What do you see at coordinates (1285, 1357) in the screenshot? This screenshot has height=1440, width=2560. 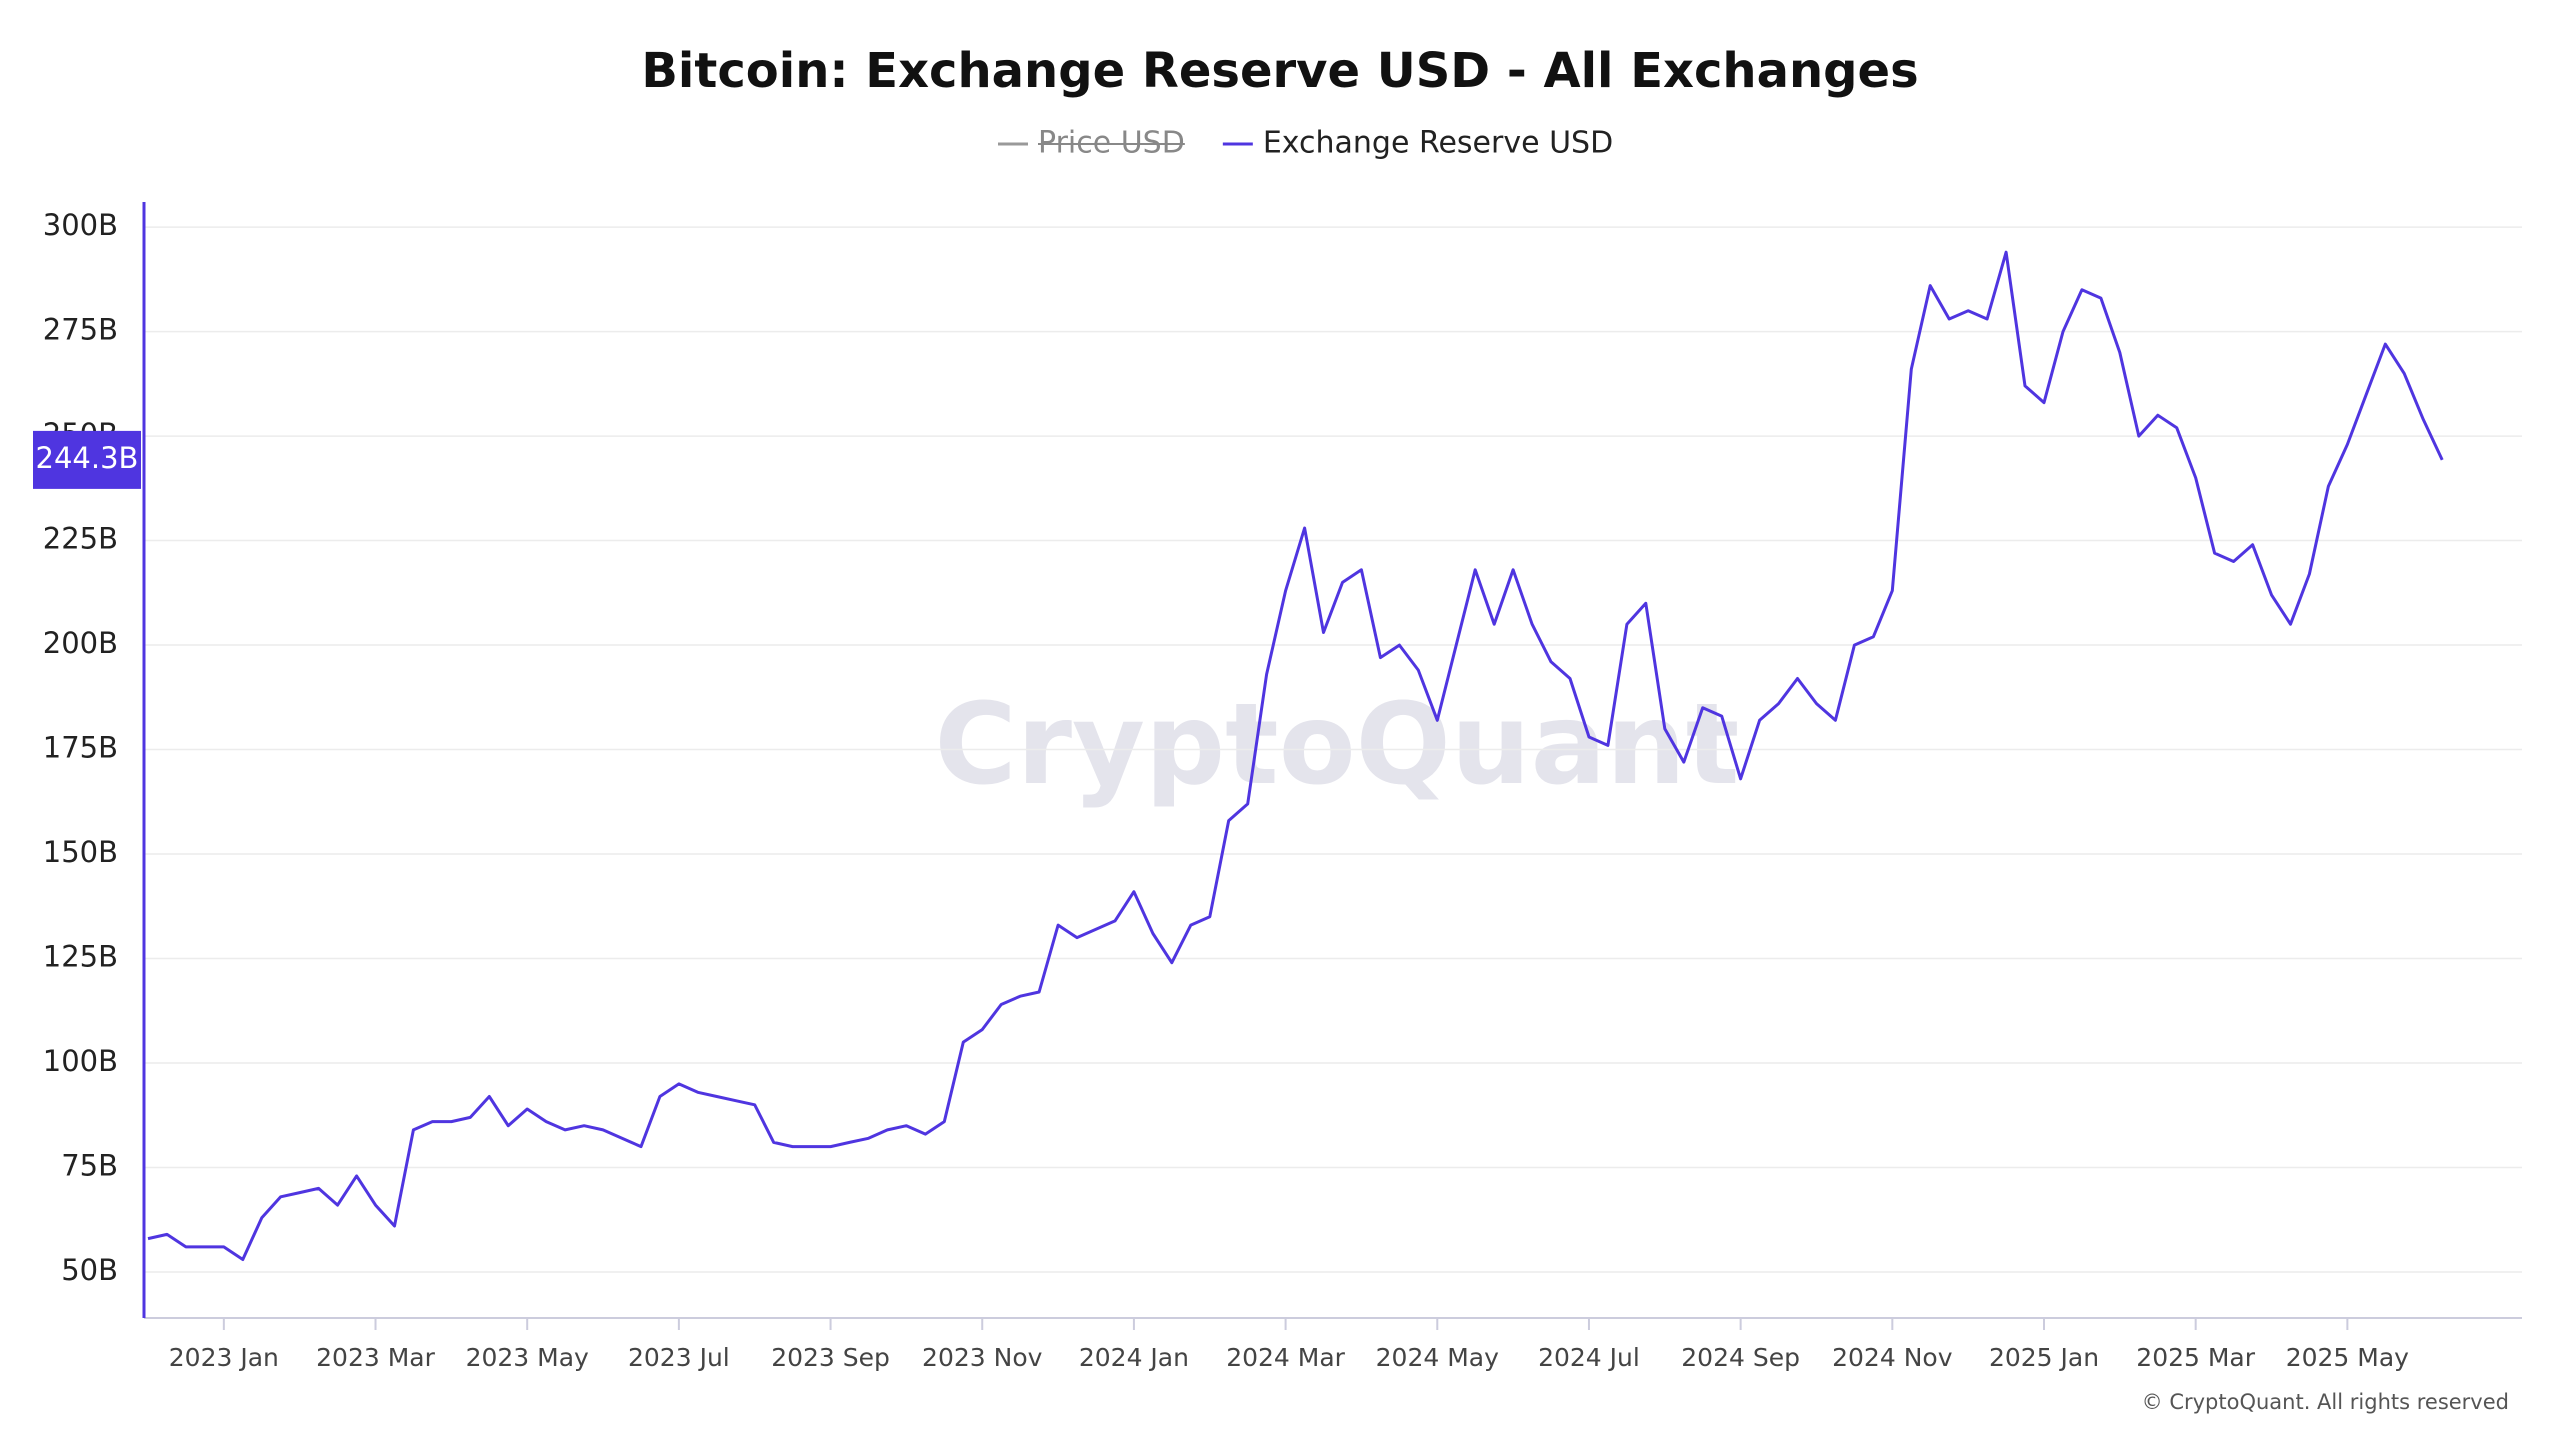 I see `x-tick-label: 2024 Mar` at bounding box center [1285, 1357].